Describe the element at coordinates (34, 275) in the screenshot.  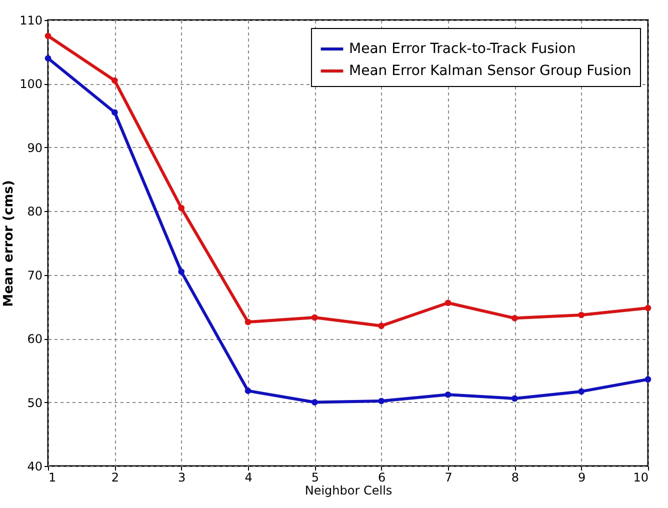
I see `y-tick-label: 70` at that location.